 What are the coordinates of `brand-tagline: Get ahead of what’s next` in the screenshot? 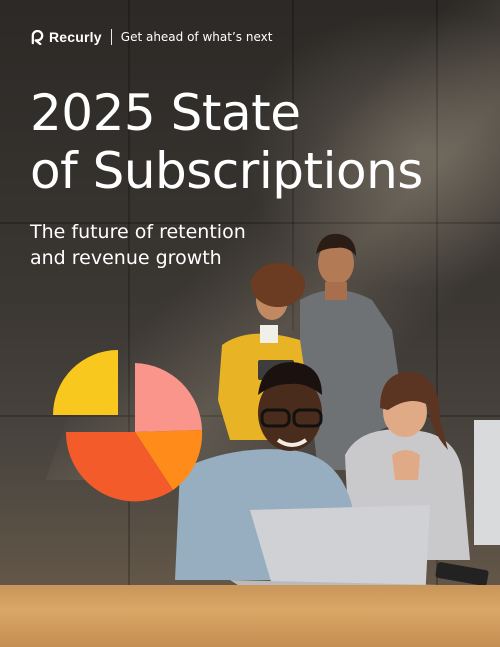 It's located at (196, 37).